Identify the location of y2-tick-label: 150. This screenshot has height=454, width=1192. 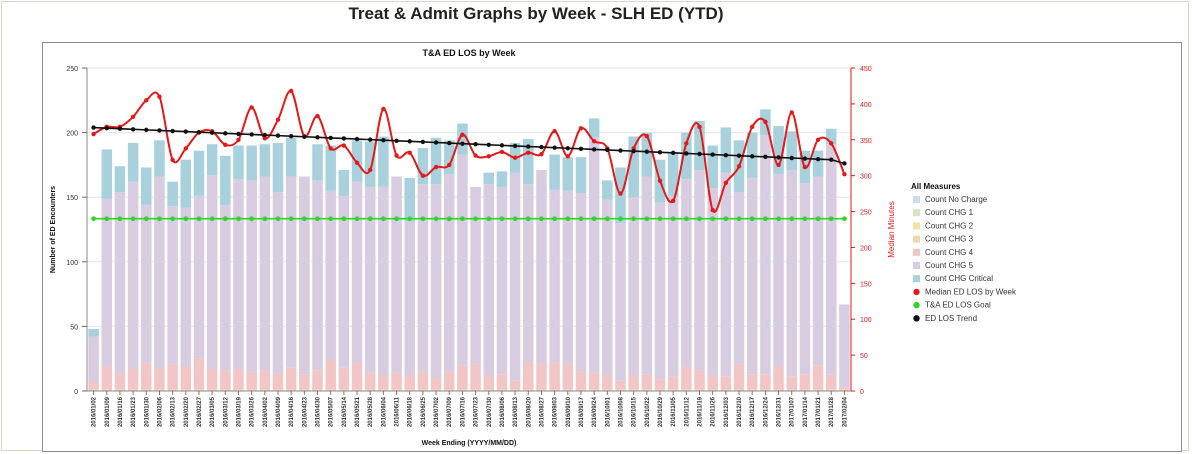
(866, 284).